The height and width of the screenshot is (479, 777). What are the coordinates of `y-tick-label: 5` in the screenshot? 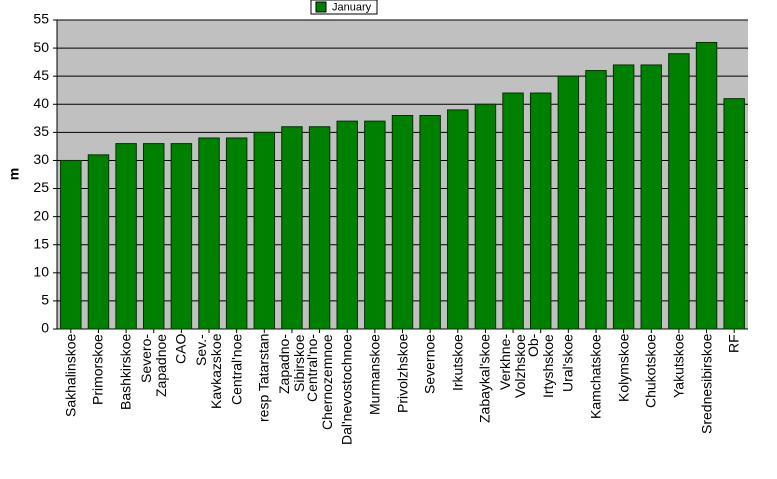 It's located at (45, 300).